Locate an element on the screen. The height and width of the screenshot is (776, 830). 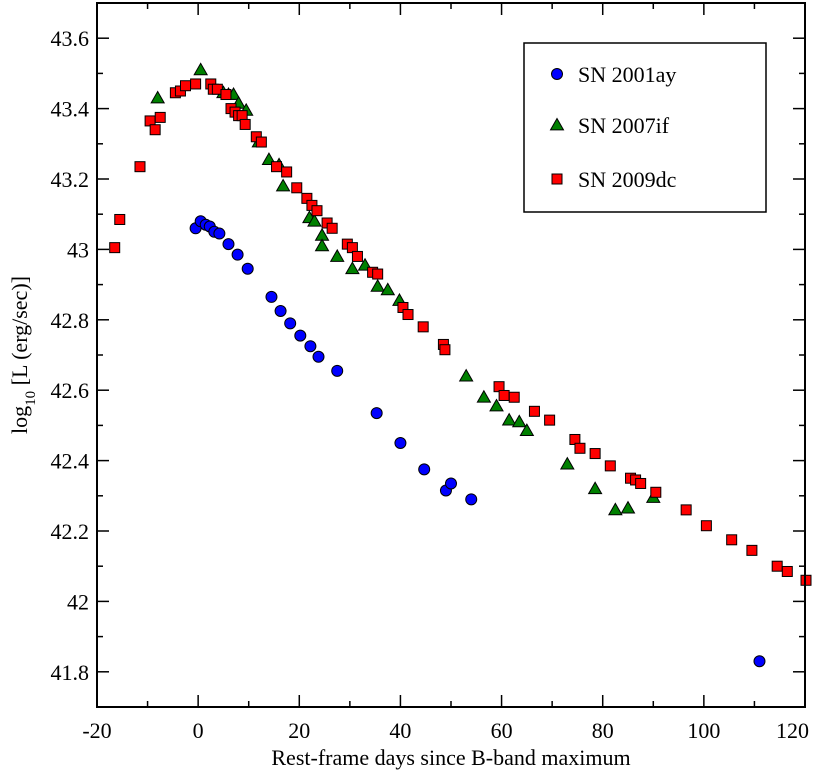
y-tick-label: 42.6 is located at coordinates (70, 390).